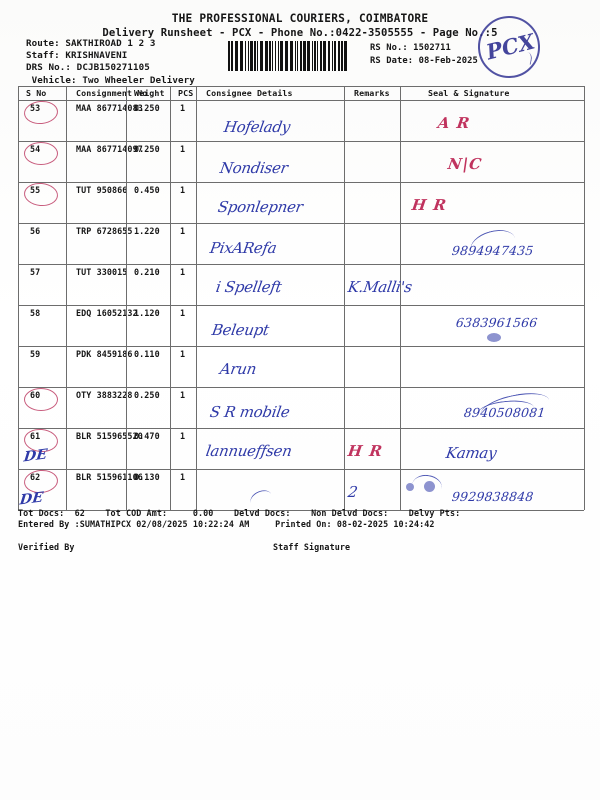 Image resolution: width=600 pixels, height=800 pixels. I want to click on cell-sno: 55, so click(35, 190).